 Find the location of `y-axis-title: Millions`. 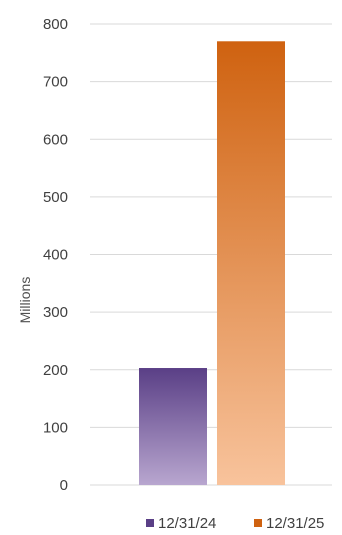

y-axis-title: Millions is located at coordinates (25, 300).